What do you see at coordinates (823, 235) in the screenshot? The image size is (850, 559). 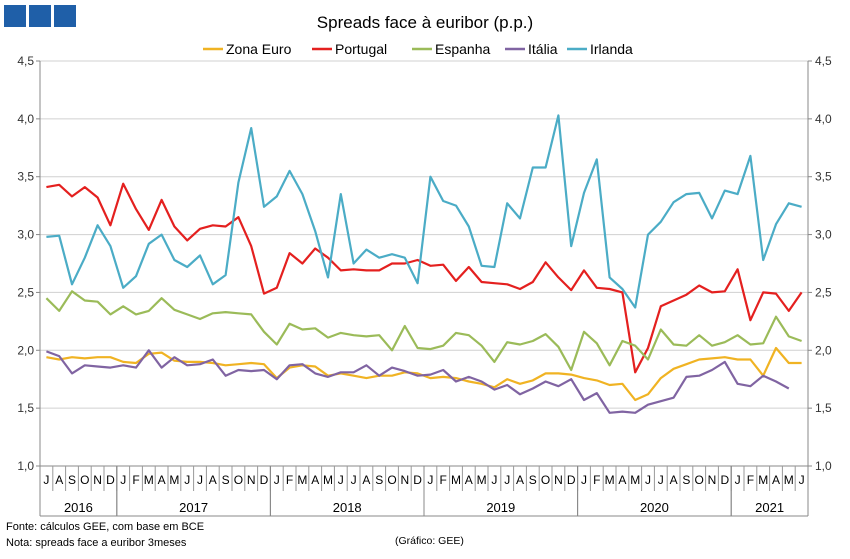 I see `y-tick-label-right: 3,0` at bounding box center [823, 235].